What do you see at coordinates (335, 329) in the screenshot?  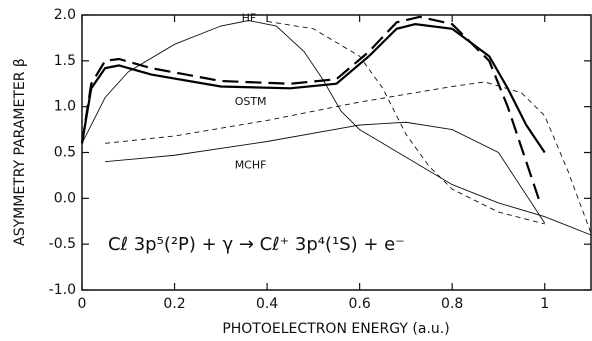 I see `x-axis-label: PHOTOELECTRON ENERGY (a.u.)` at bounding box center [335, 329].